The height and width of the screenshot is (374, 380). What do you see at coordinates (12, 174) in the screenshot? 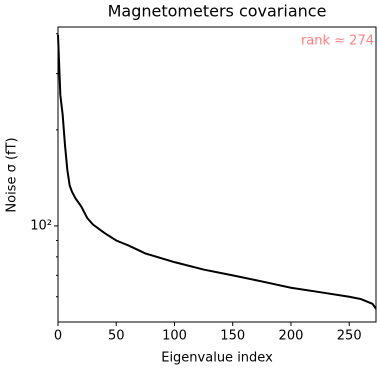
I see `y-axis-label: Noise σ (fT)` at bounding box center [12, 174].